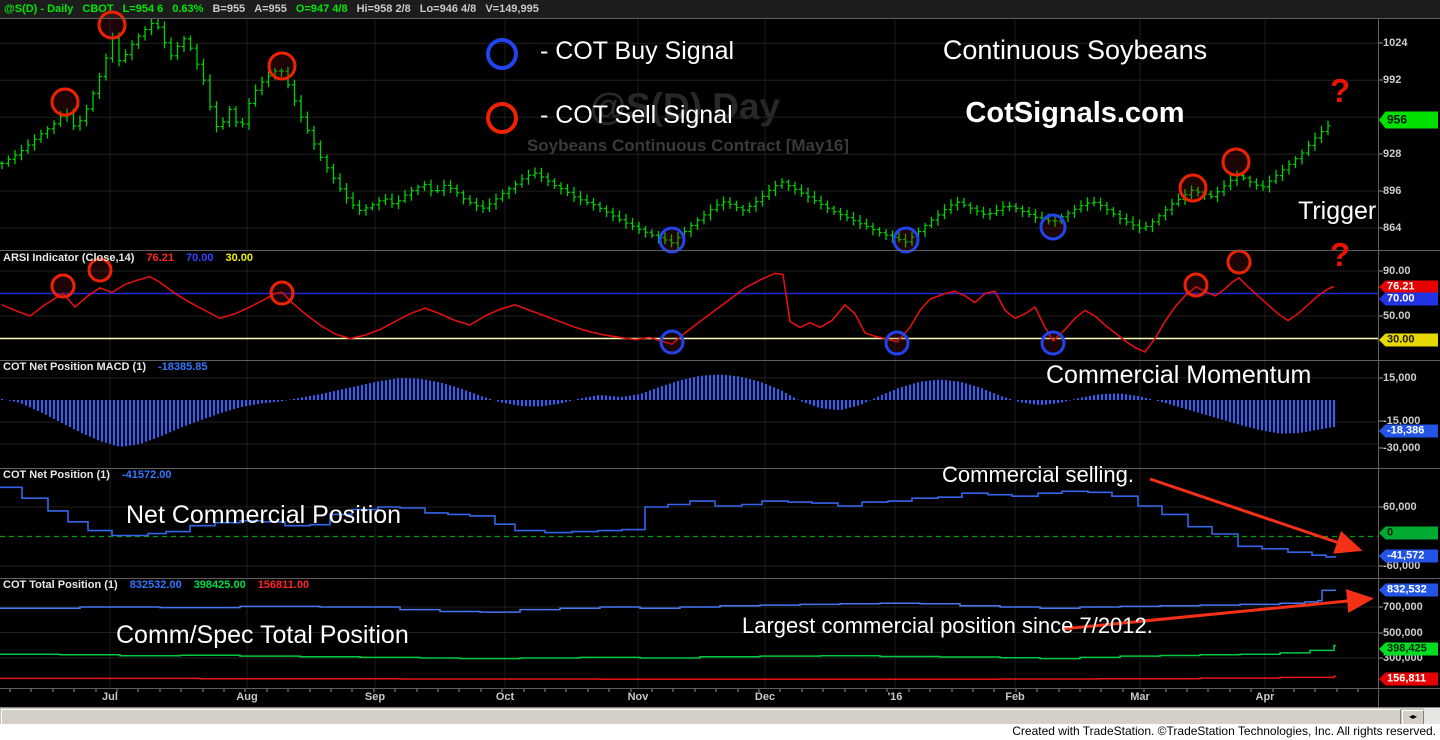 The height and width of the screenshot is (740, 1440). Describe the element at coordinates (448, 9) in the screenshot. I see `symbol-info-segment: Lo=946 4/8` at that location.